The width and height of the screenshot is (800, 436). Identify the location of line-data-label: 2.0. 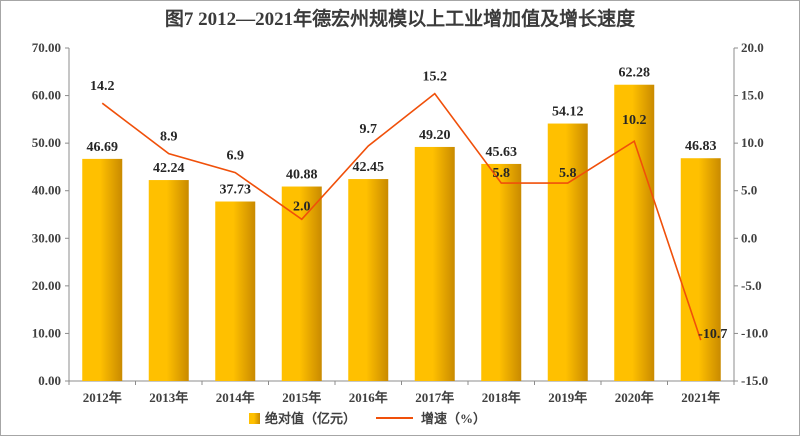
(302, 206).